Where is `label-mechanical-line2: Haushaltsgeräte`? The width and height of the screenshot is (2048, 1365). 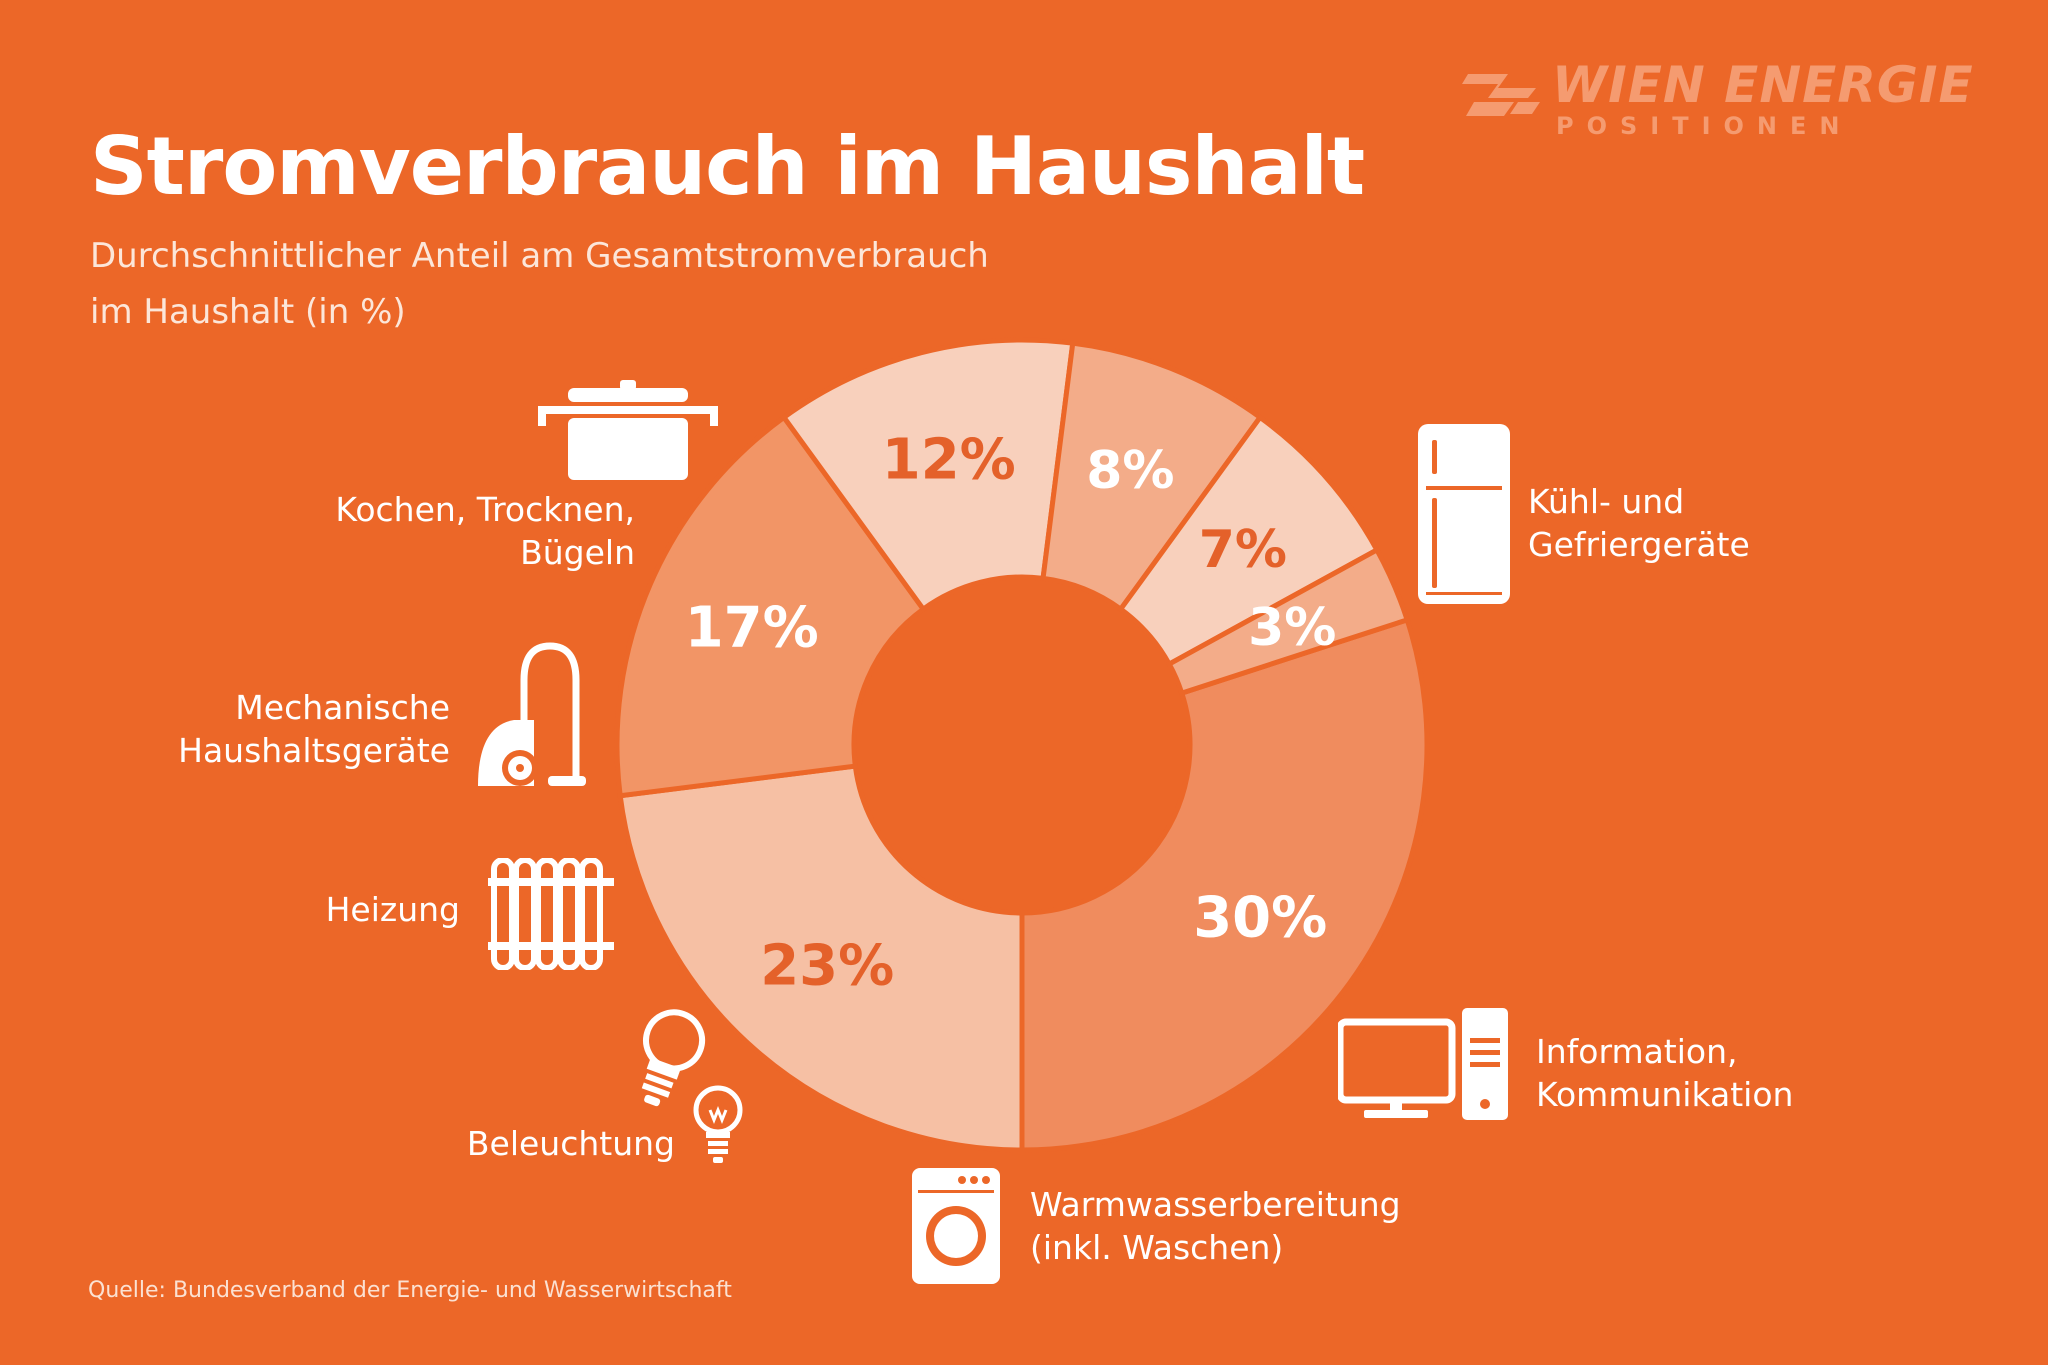 label-mechanical-line2: Haushaltsgeräte is located at coordinates (314, 750).